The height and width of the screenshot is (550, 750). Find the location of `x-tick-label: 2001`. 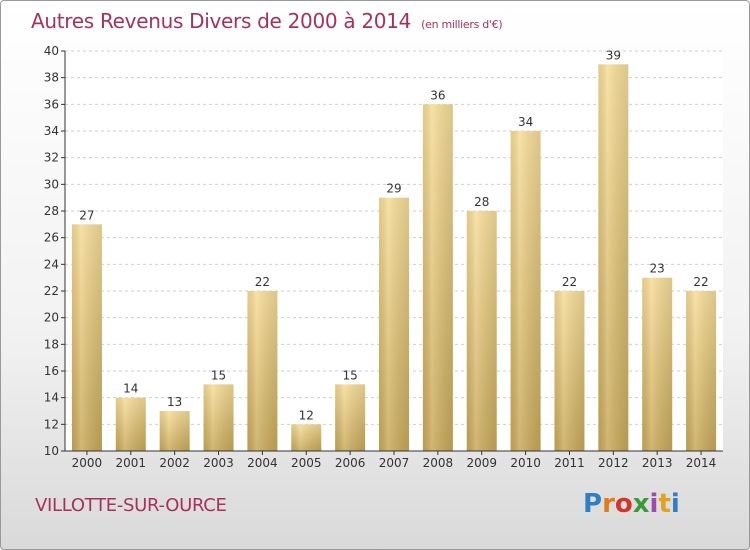

x-tick-label: 2001 is located at coordinates (131, 463).